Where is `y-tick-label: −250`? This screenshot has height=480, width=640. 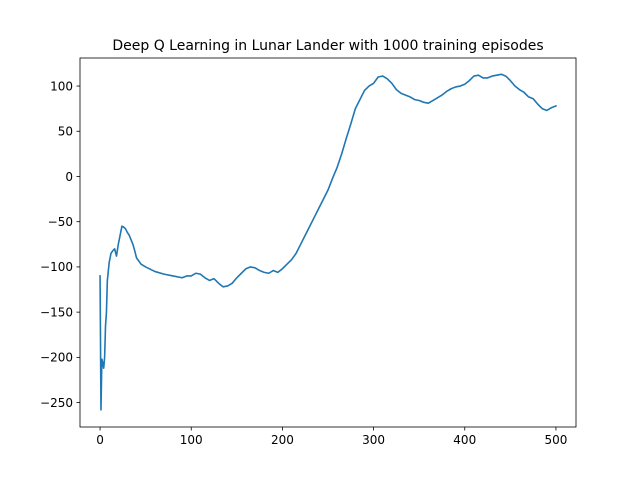
y-tick-label: −250 is located at coordinates (56, 403).